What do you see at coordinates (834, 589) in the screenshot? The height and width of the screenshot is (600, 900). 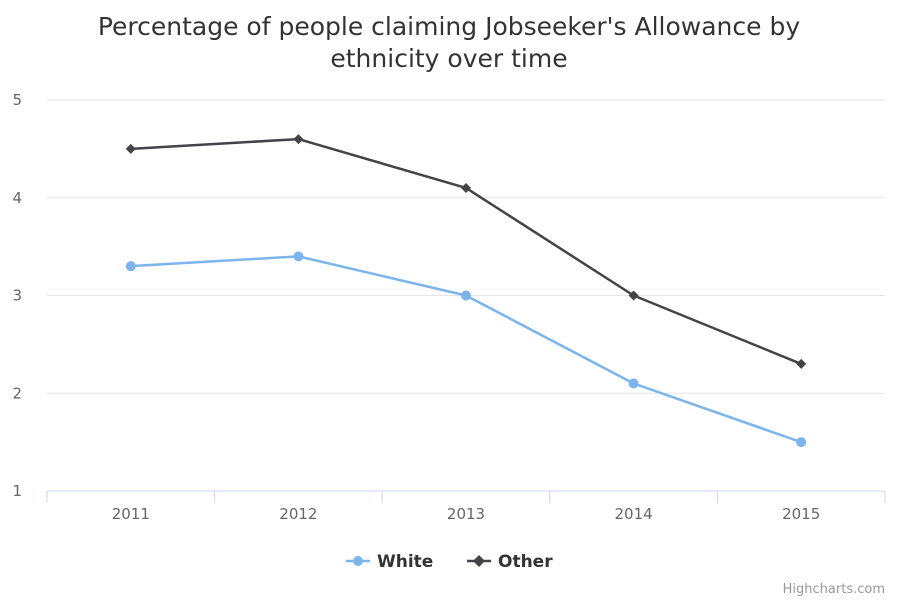 I see `credits-link: Highcharts.com` at bounding box center [834, 589].